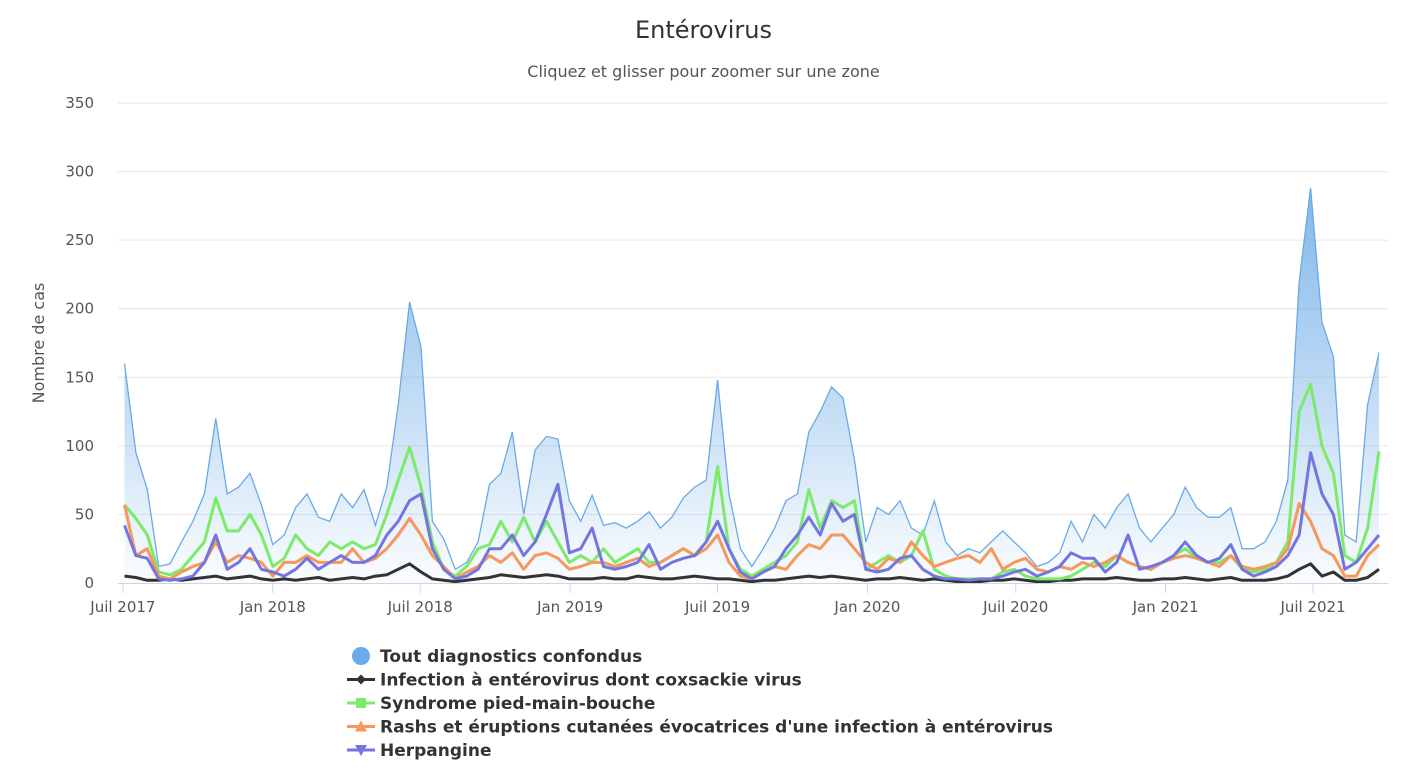 The width and height of the screenshot is (1407, 779). Describe the element at coordinates (1015, 607) in the screenshot. I see `x-tick-label: Juil 2020` at that location.